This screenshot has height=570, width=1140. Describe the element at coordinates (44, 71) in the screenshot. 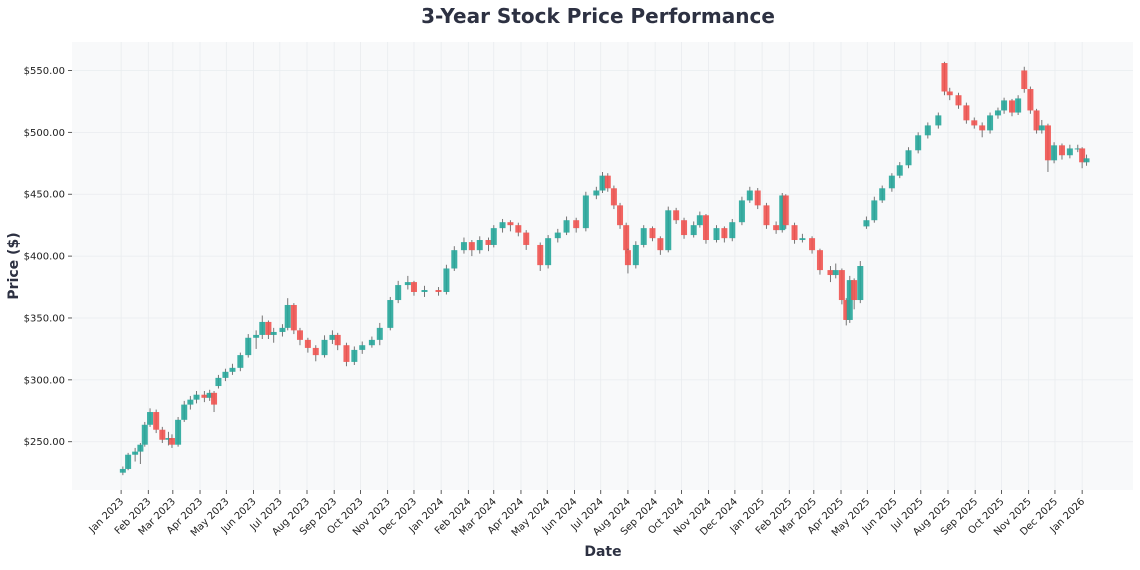

I see `y-tick-label: $550.00` at that location.